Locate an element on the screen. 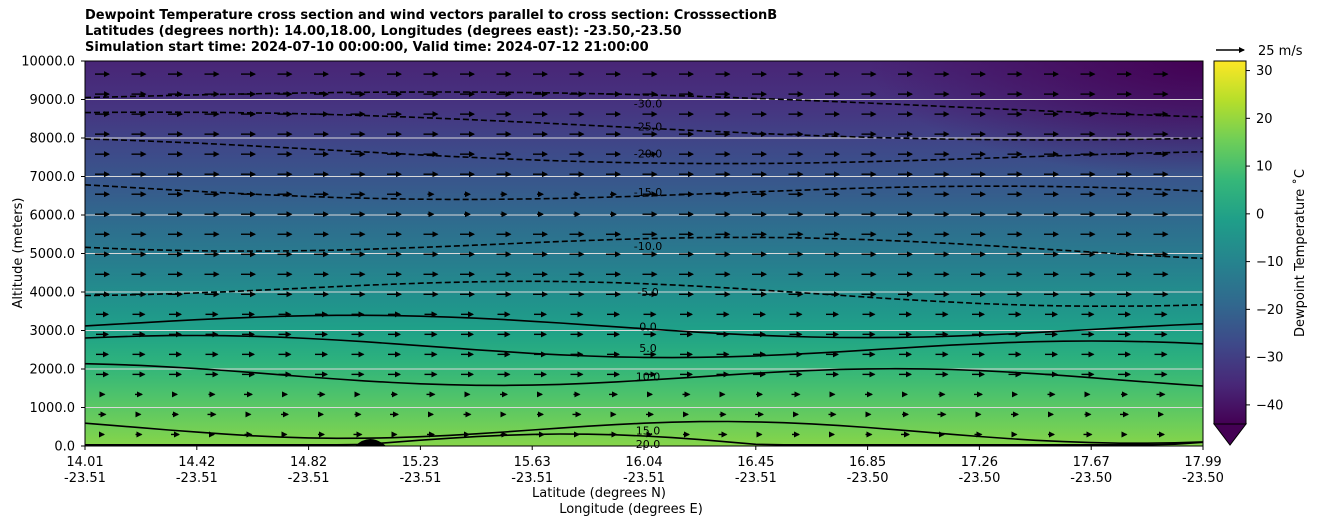 The width and height of the screenshot is (1320, 526). colorbar-tick-label: 20 is located at coordinates (1264, 119).